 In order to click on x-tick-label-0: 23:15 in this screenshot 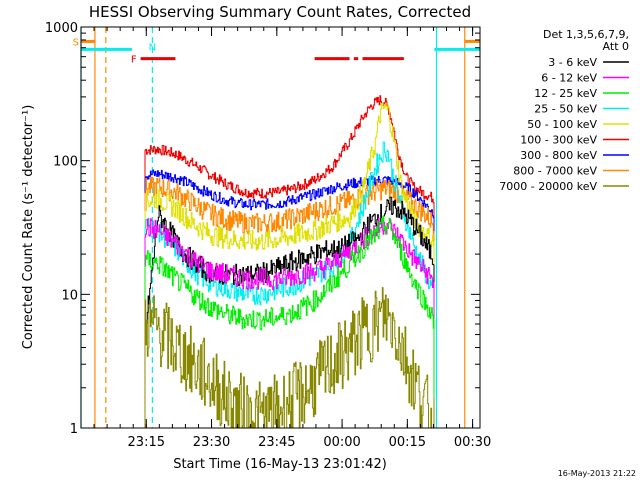, I will do `click(146, 442)`.